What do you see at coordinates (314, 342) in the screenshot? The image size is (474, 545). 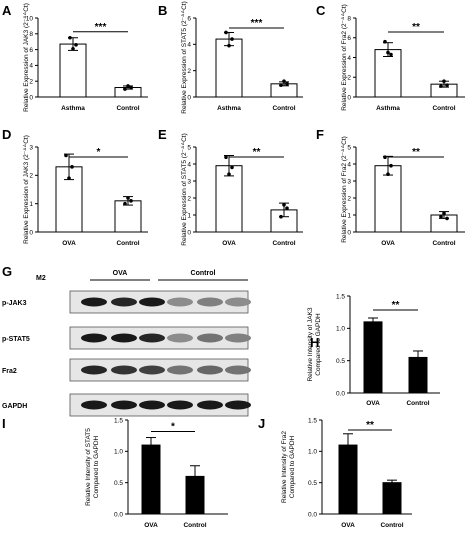 I see `panel-letter: H` at bounding box center [314, 342].